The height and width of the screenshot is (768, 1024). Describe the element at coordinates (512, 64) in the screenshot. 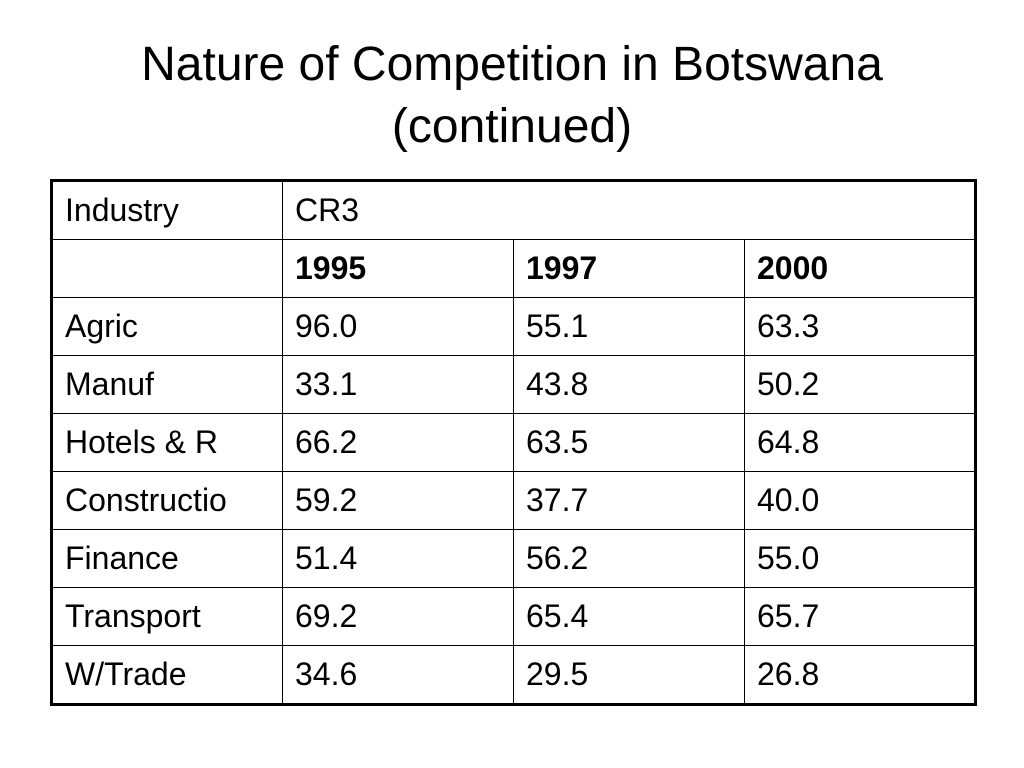

I see `slide-title-line-1: Nature of Competition in Botswana` at that location.